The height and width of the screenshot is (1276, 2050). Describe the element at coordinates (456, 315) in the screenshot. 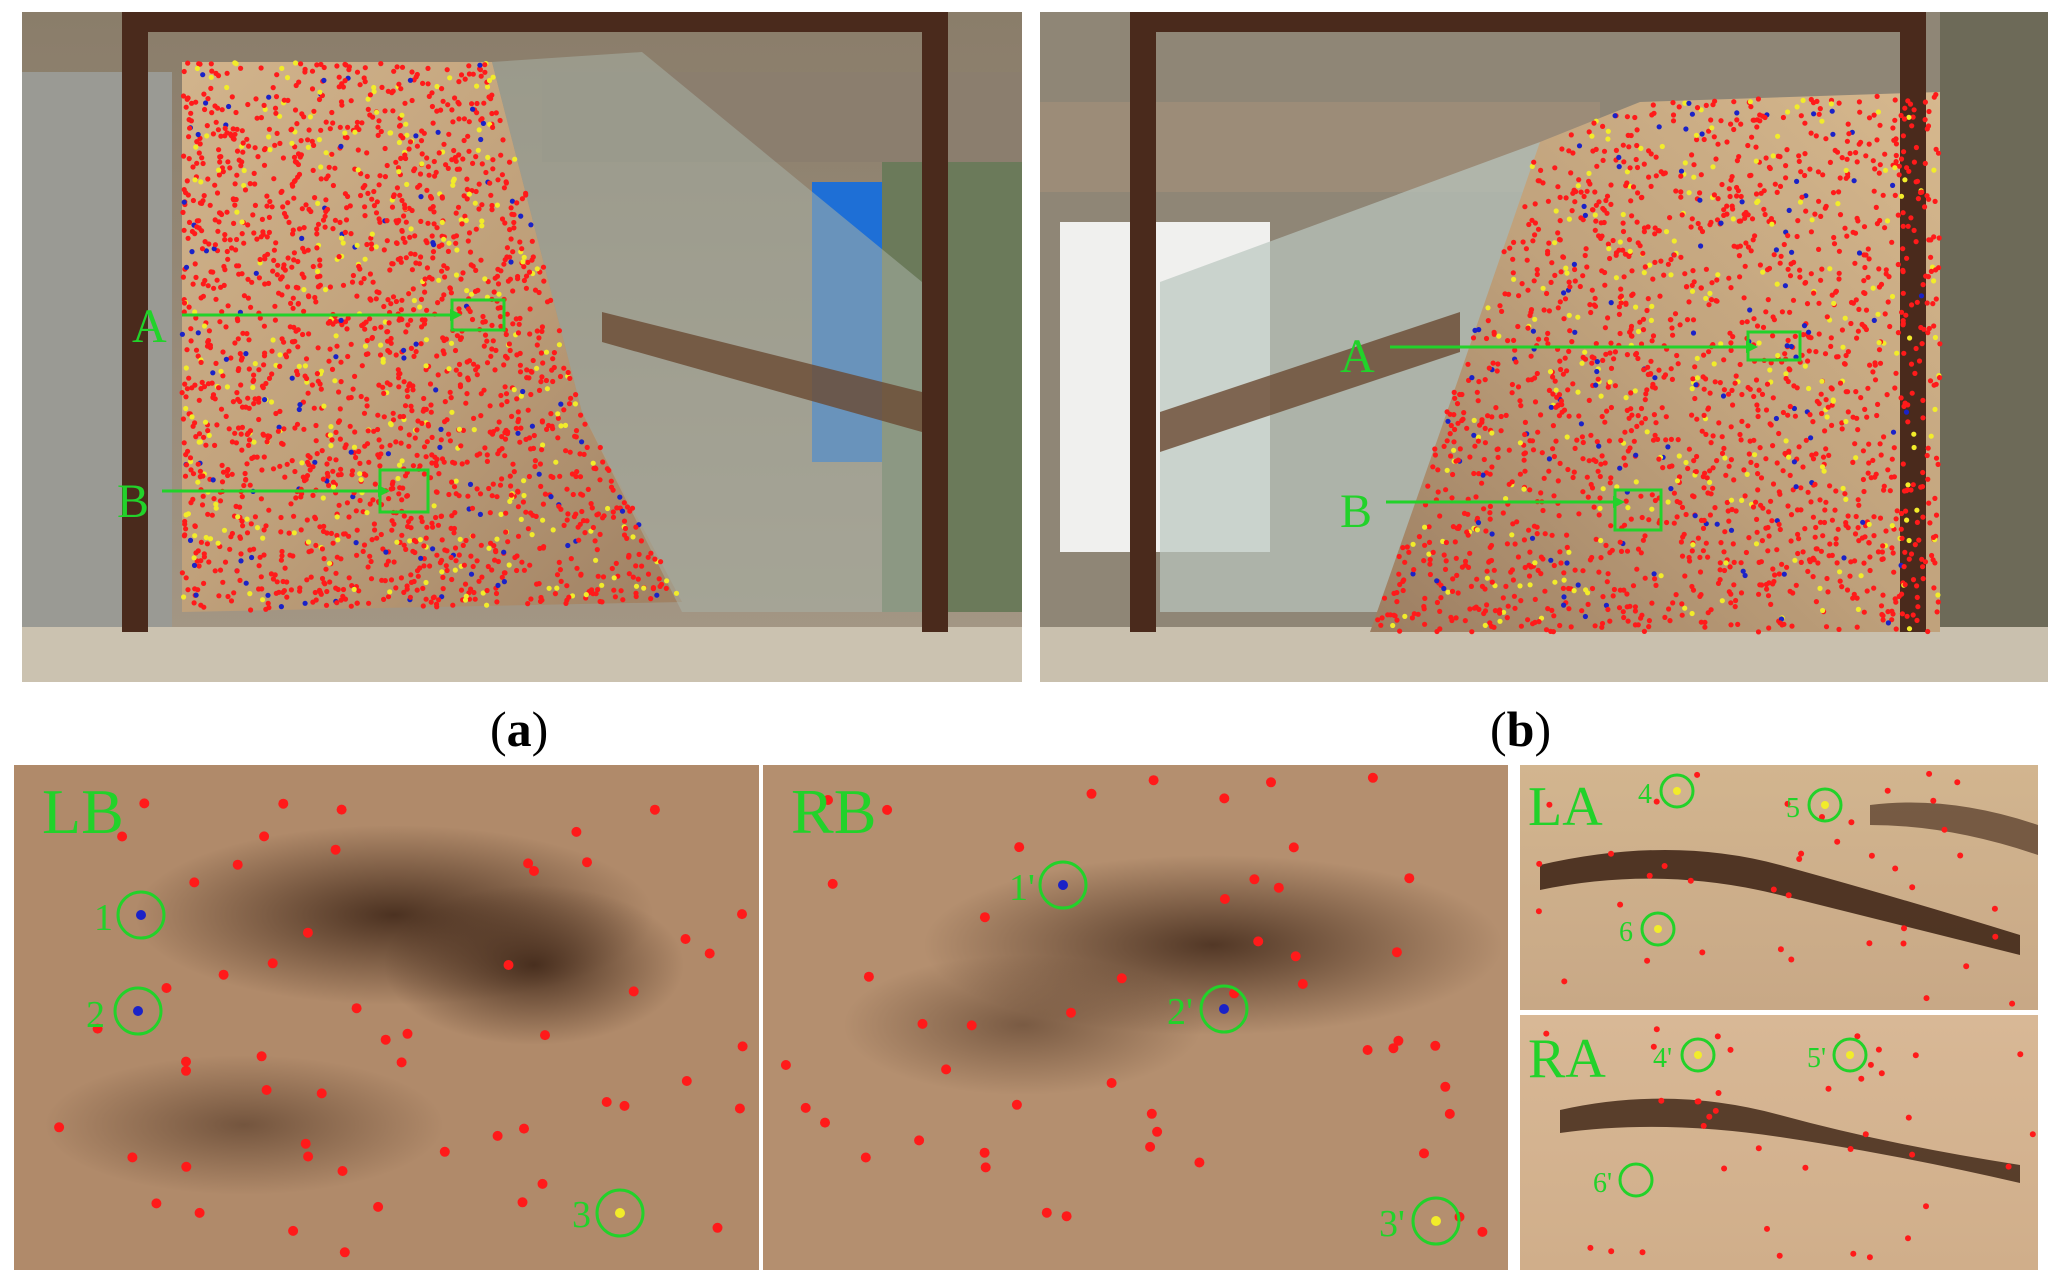

I see `arrow-A-head` at that location.